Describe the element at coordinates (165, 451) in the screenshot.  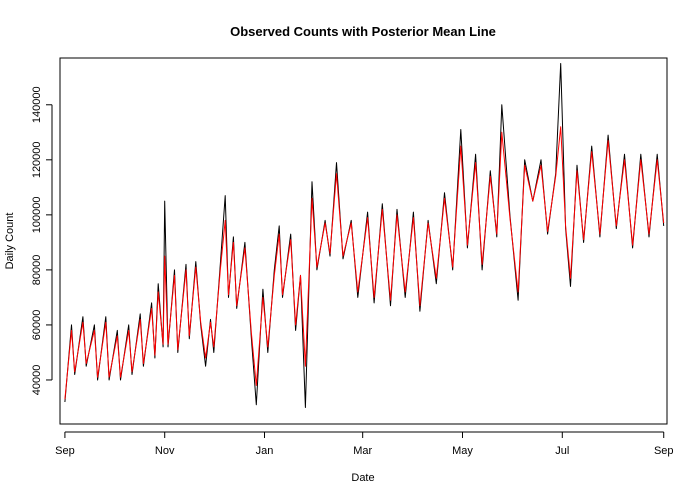
I see `x-tick-label: Nov` at that location.